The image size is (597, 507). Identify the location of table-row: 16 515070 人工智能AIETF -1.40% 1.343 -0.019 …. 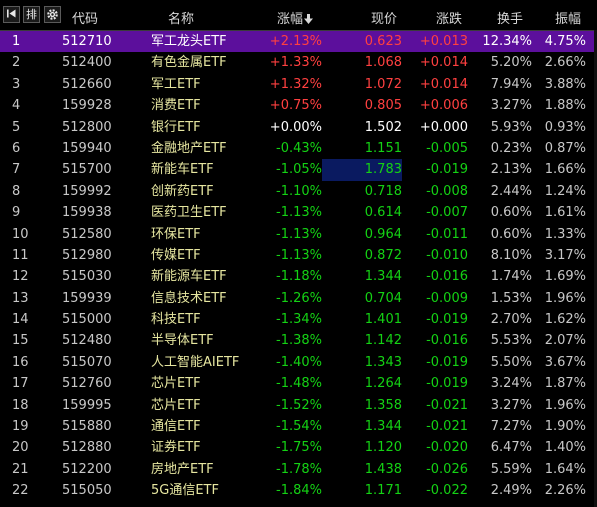
(298, 362).